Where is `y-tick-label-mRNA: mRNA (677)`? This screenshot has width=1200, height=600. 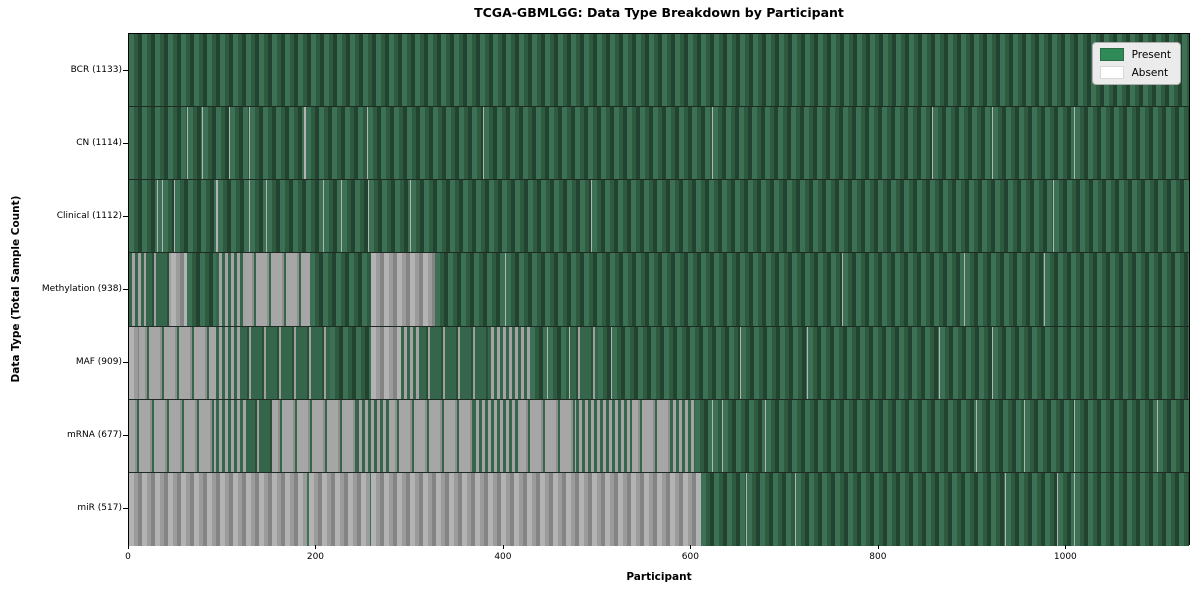 y-tick-label-mRNA: mRNA (677) is located at coordinates (94, 435).